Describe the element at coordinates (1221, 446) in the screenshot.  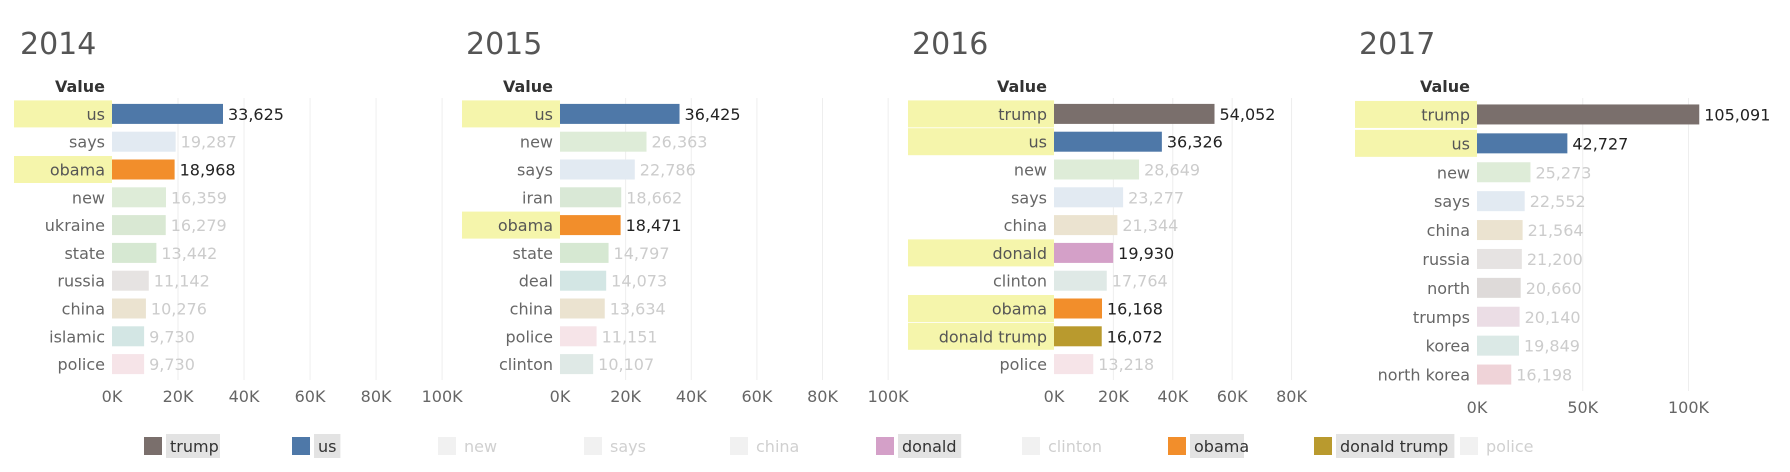
I see `legend-label: obama` at that location.